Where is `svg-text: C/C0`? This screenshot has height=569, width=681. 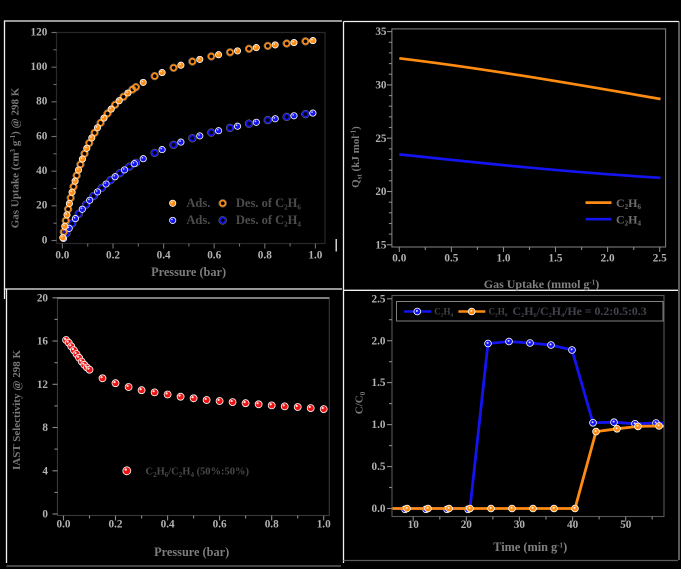
svg-text: C/C0 is located at coordinates (360, 402).